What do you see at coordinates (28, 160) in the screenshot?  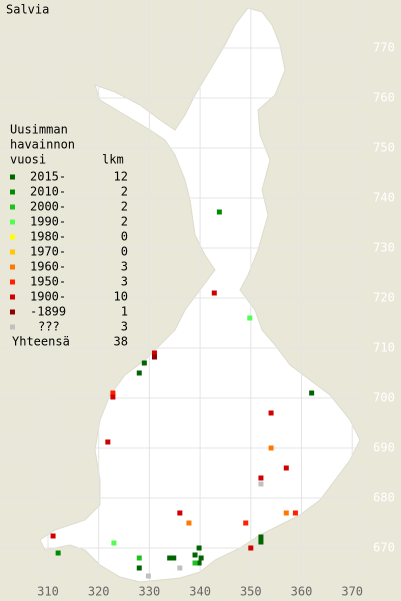 I see `legend-heading: vuosi` at bounding box center [28, 160].